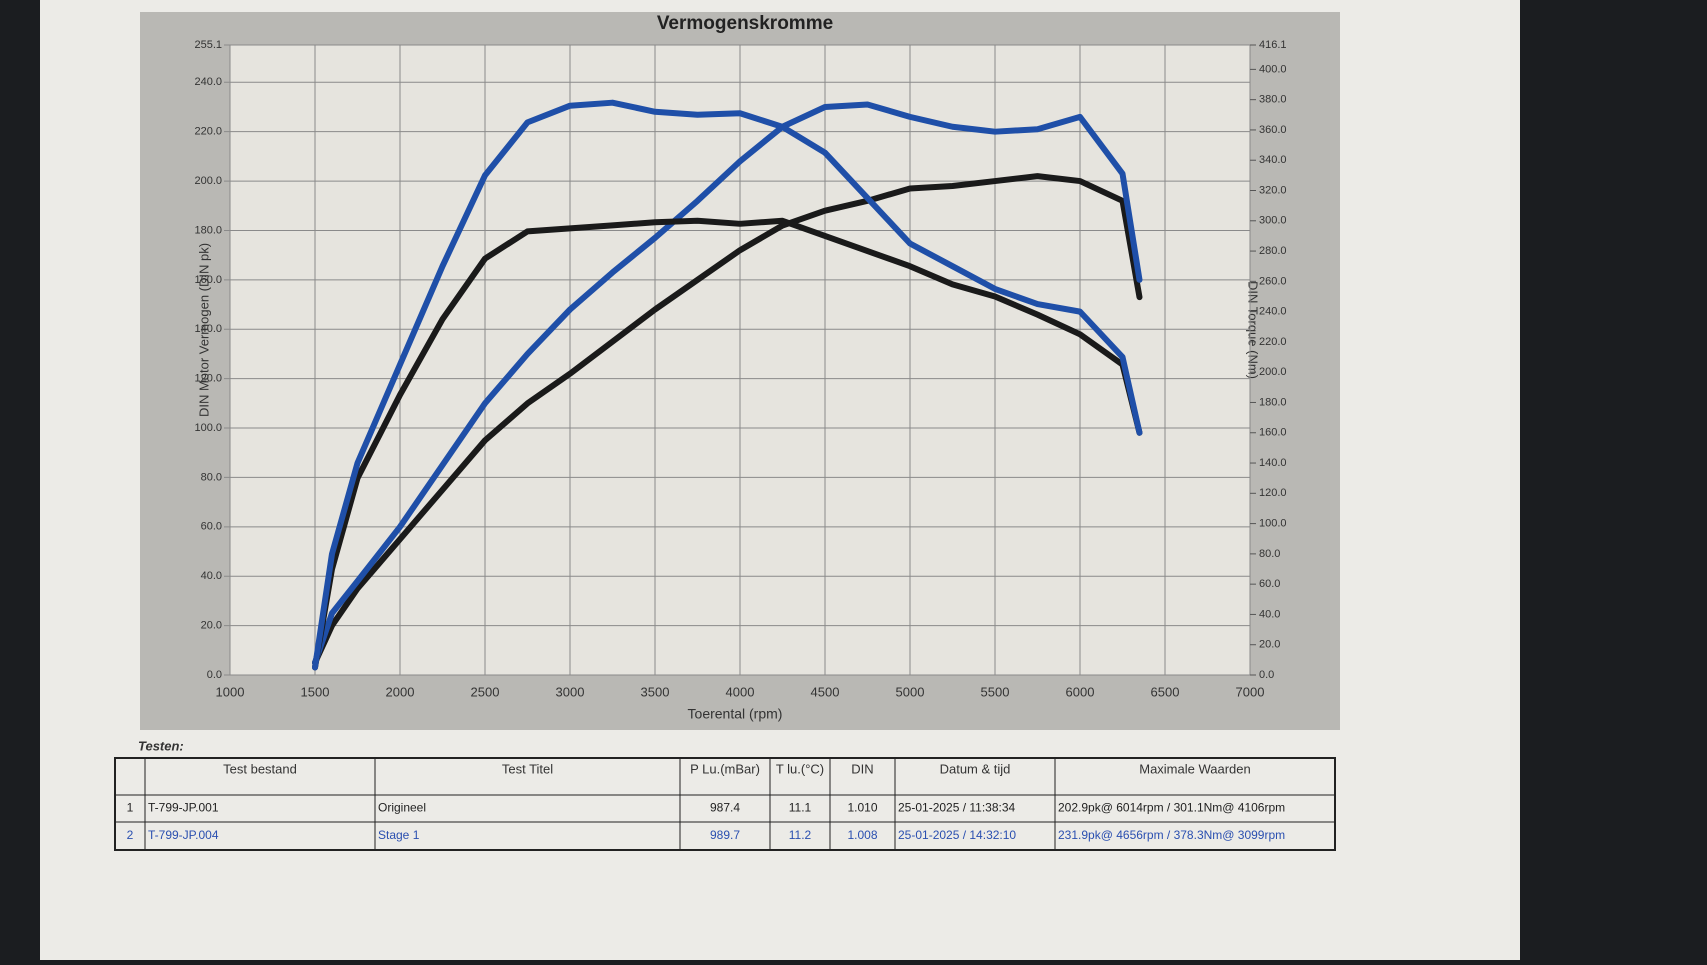 The image size is (1707, 965). I want to click on table-header: T lu.(°C), so click(800, 768).